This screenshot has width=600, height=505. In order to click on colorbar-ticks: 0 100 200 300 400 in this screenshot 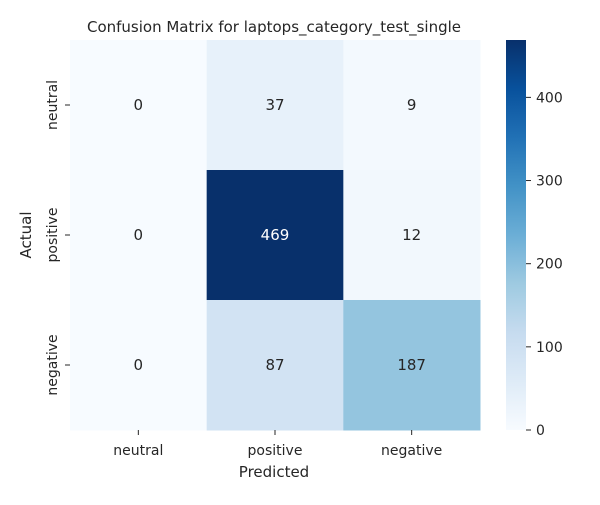, I will do `click(544, 264)`.